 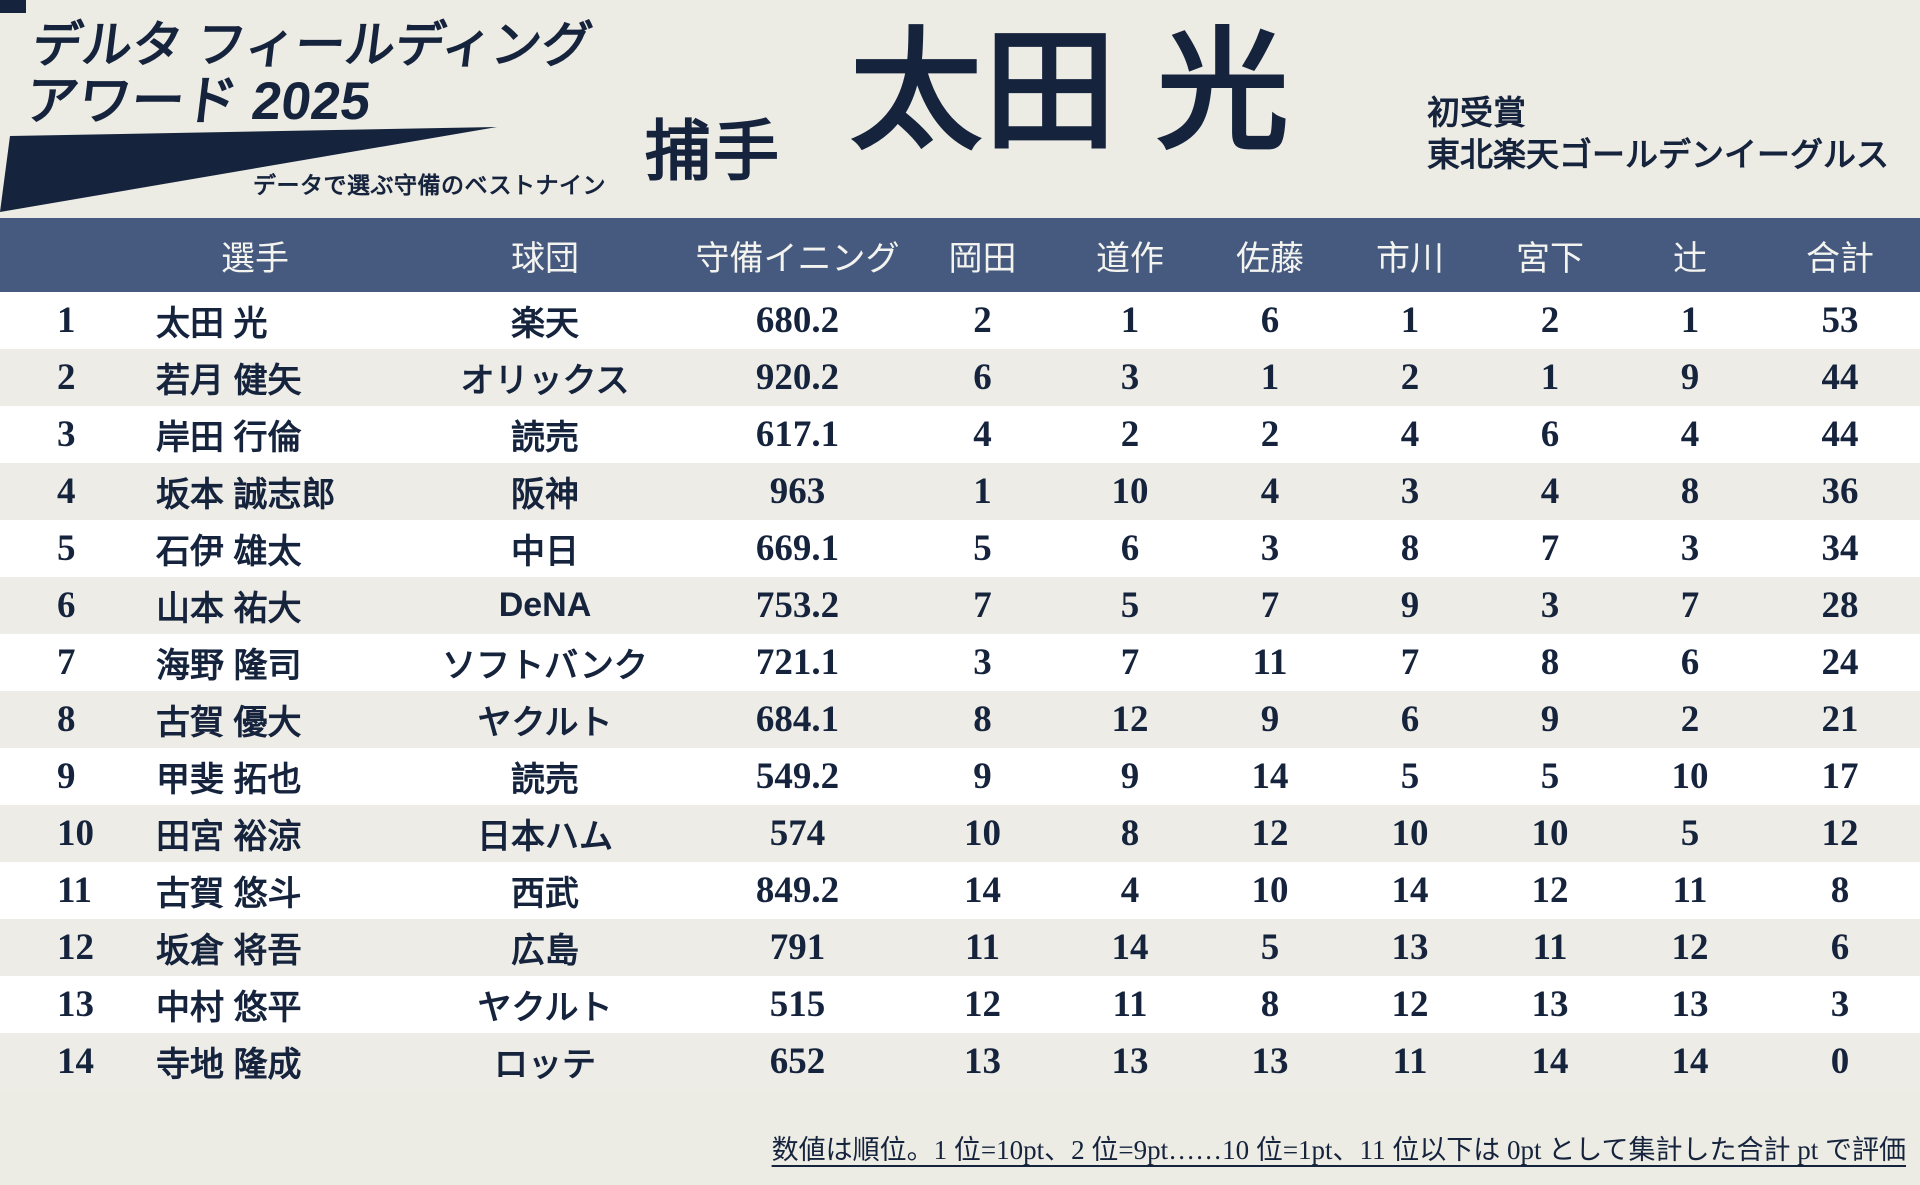 What do you see at coordinates (74, 890) in the screenshot?
I see `rank-cell: 11` at bounding box center [74, 890].